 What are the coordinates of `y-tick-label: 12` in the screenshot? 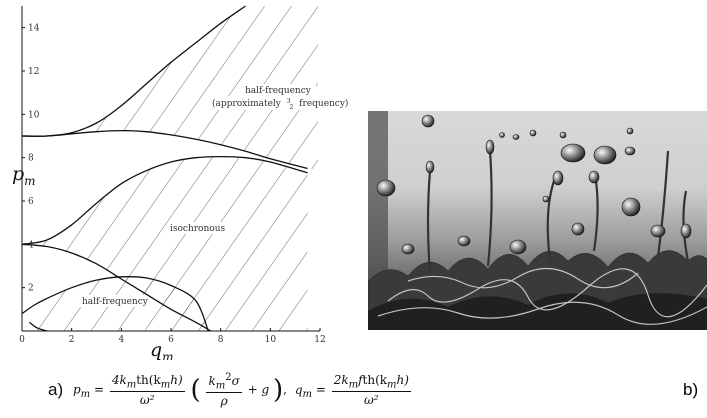 It's located at (33, 72).